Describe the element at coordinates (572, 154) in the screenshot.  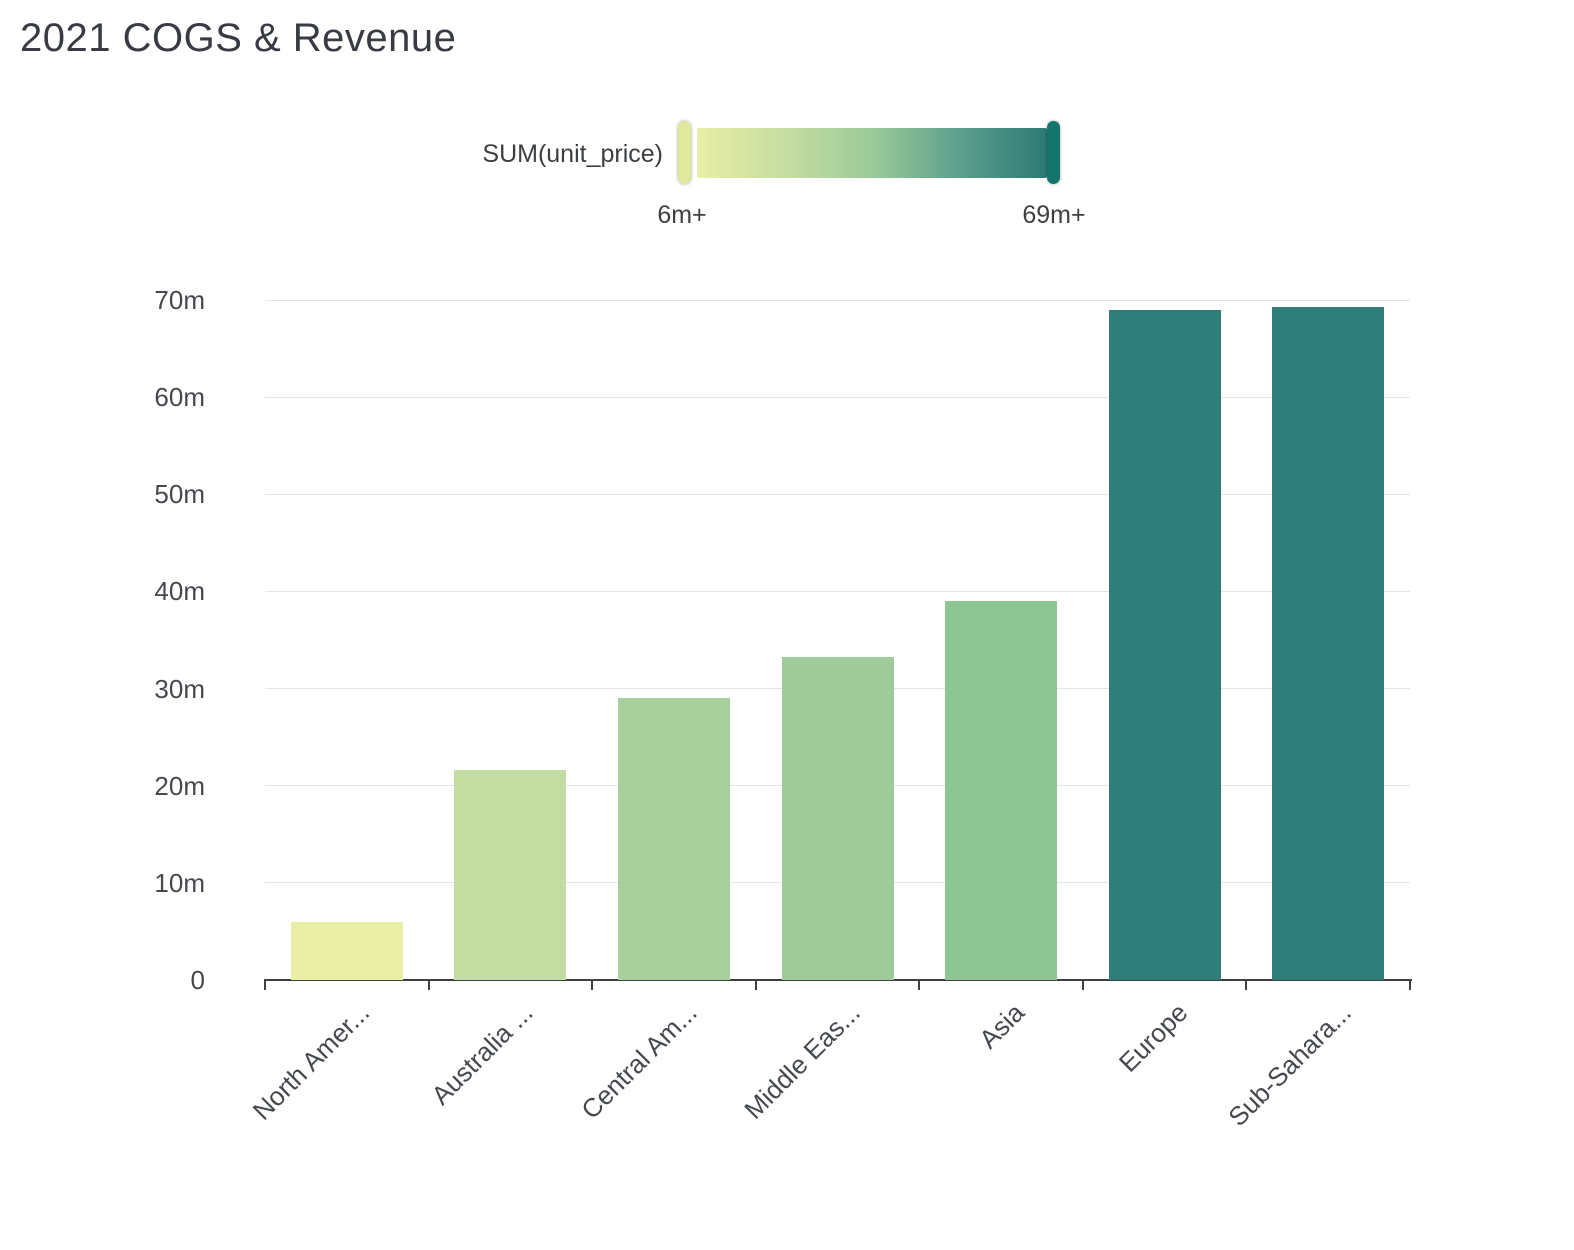
I see `legend-label: SUM(unit_price)` at that location.